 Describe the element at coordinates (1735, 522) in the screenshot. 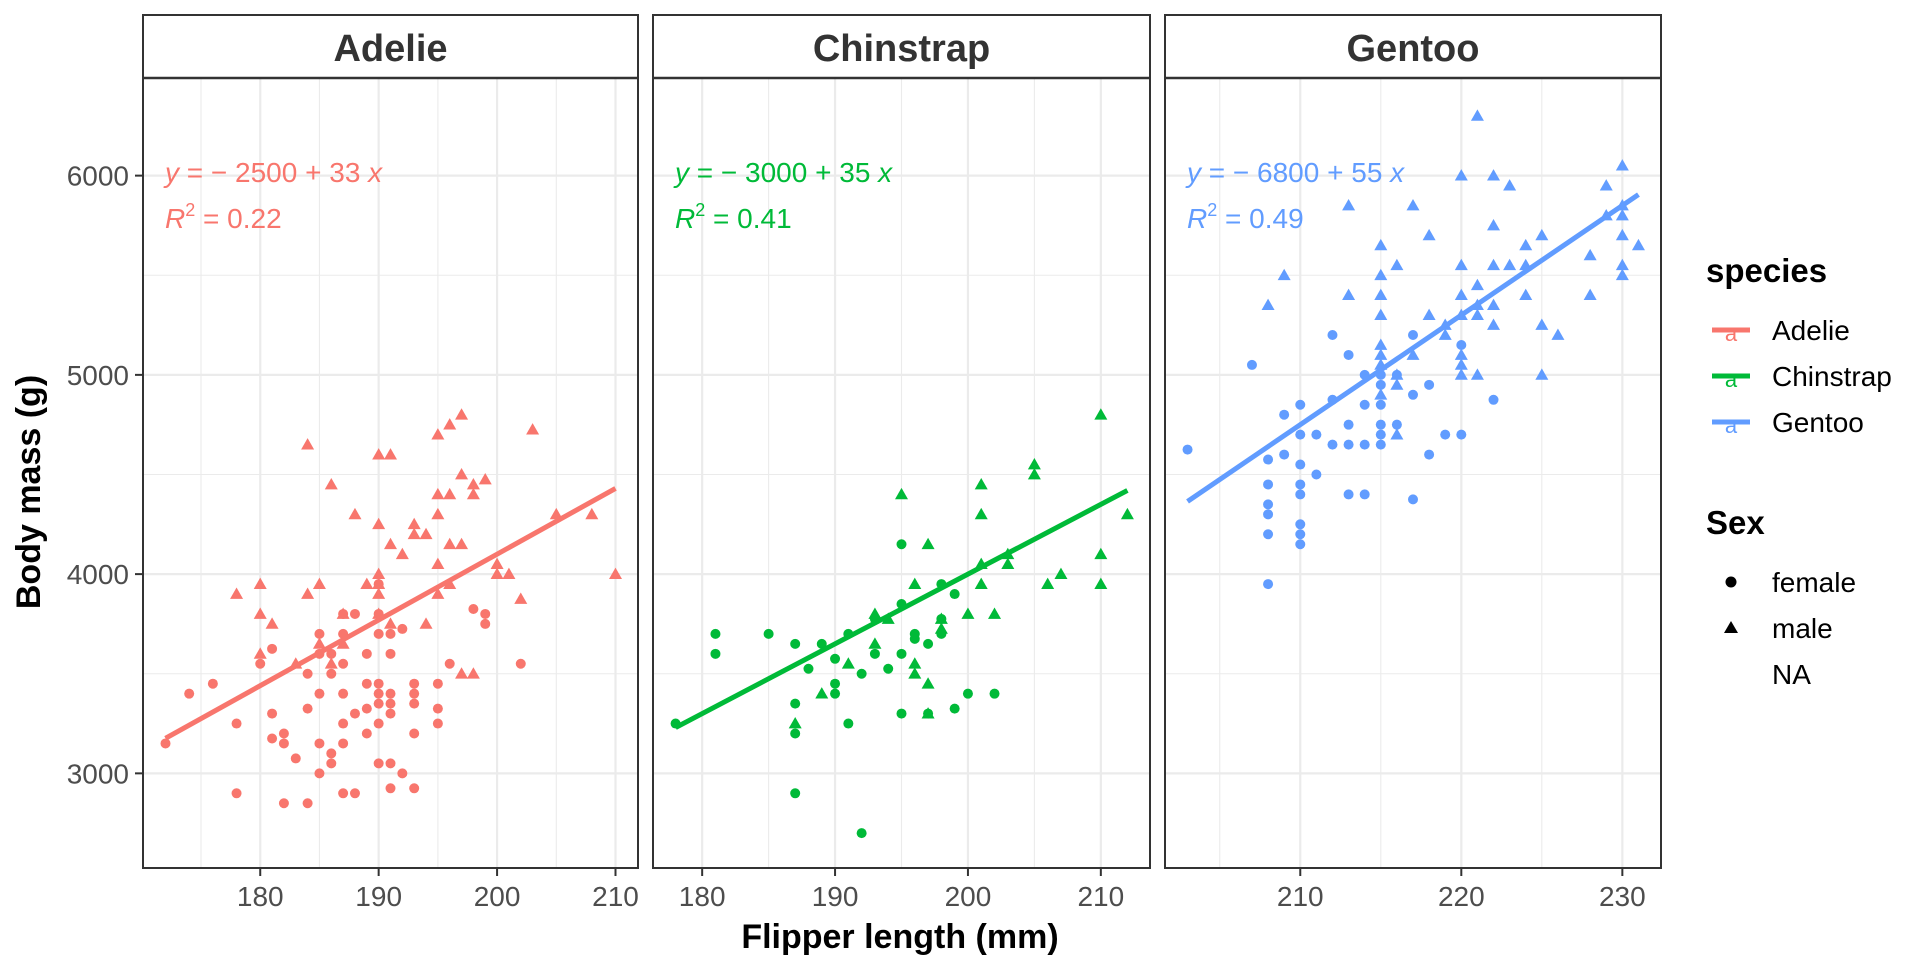

I see `legend-sex-title: Sex` at that location.